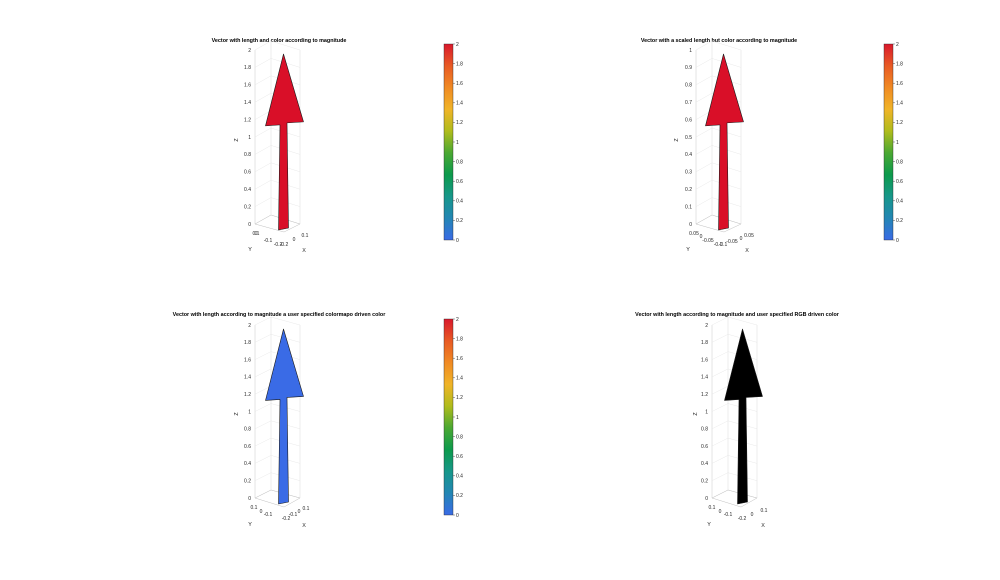  Describe the element at coordinates (704, 430) in the screenshot. I see `z-tick-label: 0.8` at that location.